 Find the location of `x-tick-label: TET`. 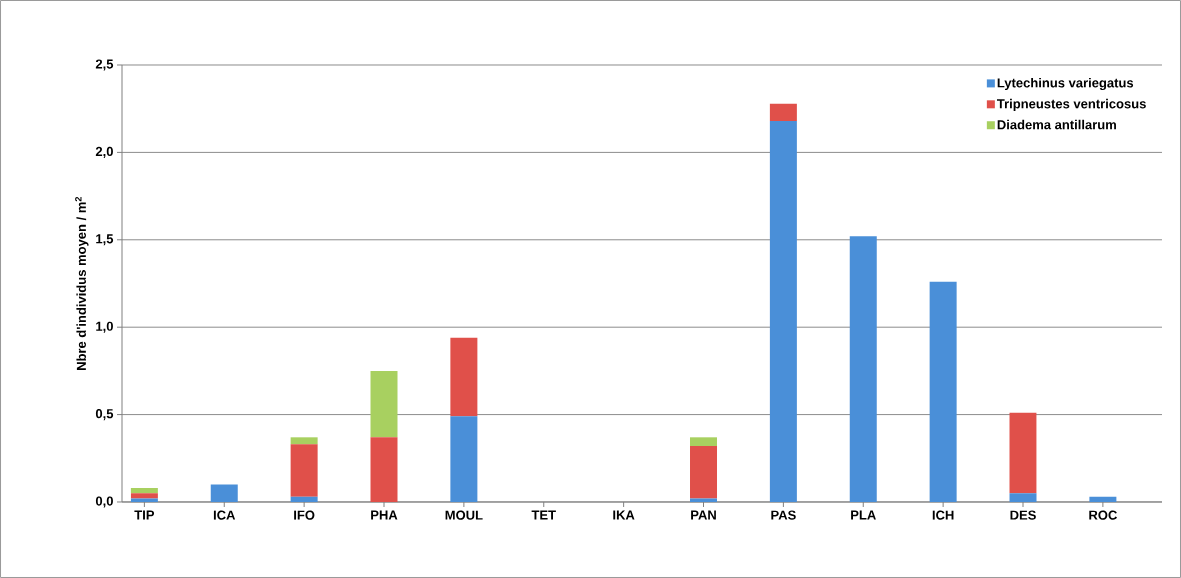

x-tick-label: TET is located at coordinates (543, 515).